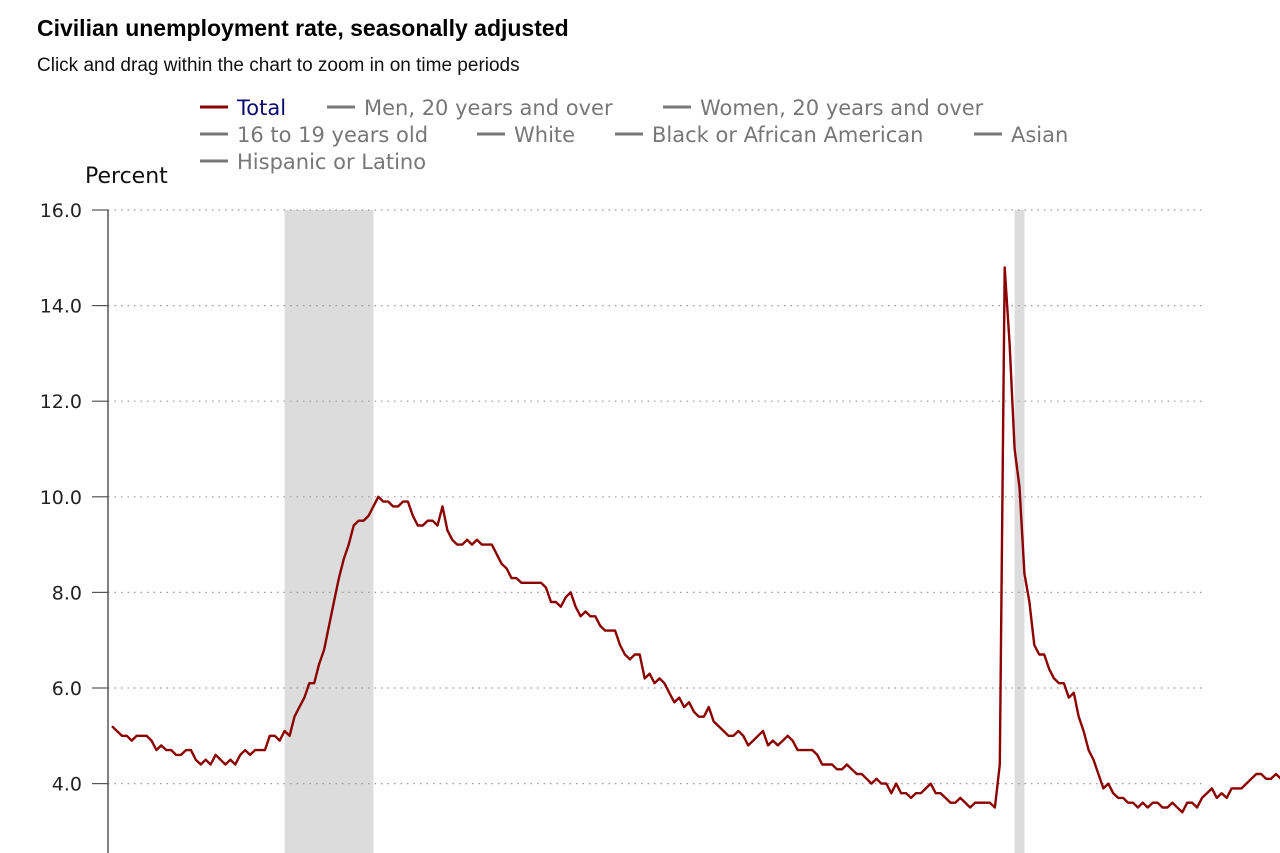 This screenshot has width=1280, height=853. I want to click on y-axis-ticks: 4.0 6.0 8.0 10.0 12.0 14.0 16.0, so click(74, 498).